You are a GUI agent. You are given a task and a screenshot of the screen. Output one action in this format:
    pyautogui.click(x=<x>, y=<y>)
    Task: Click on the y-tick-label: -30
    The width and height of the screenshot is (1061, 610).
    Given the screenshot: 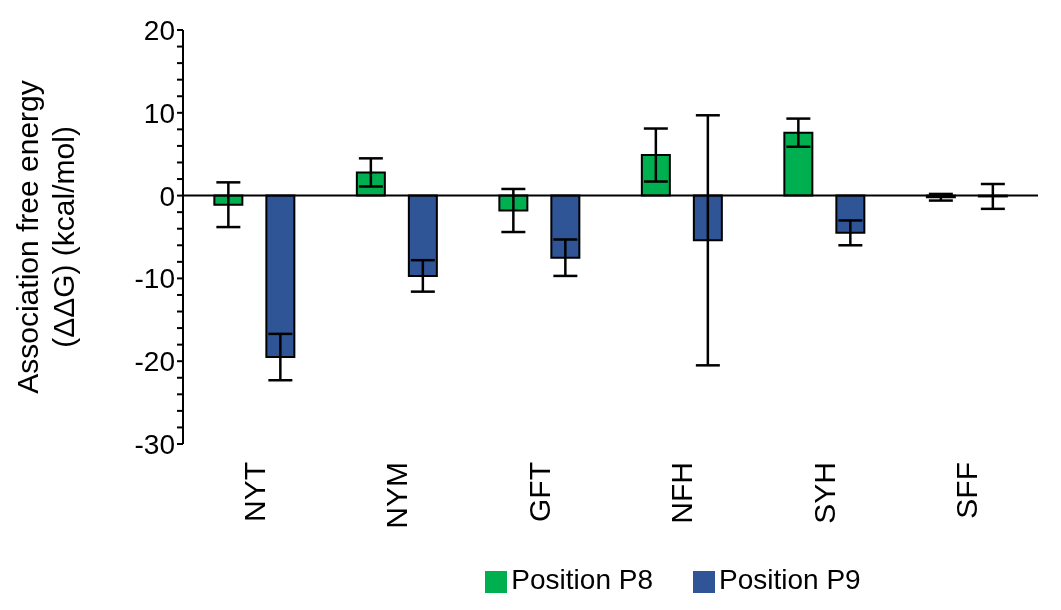 What is the action you would take?
    pyautogui.click(x=154, y=444)
    